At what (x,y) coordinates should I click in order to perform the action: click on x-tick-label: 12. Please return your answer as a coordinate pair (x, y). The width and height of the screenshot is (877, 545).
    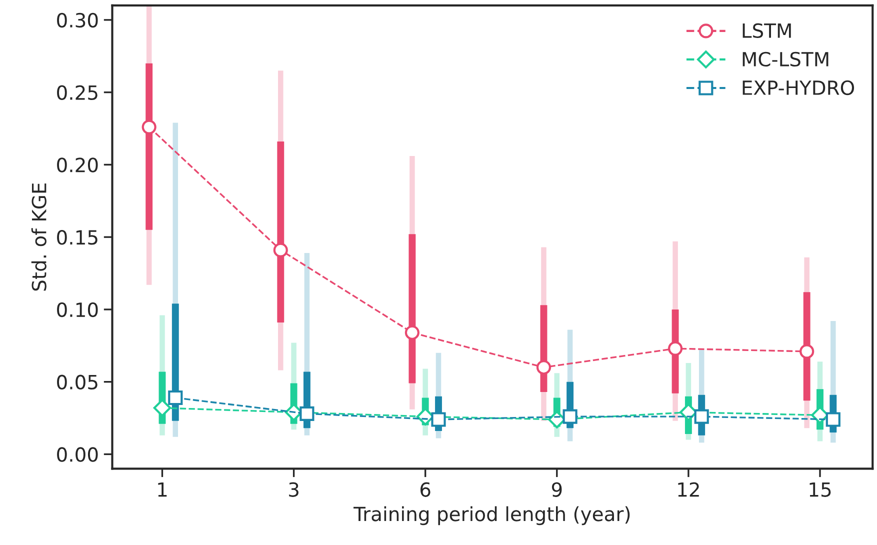
    Looking at the image, I should click on (688, 489).